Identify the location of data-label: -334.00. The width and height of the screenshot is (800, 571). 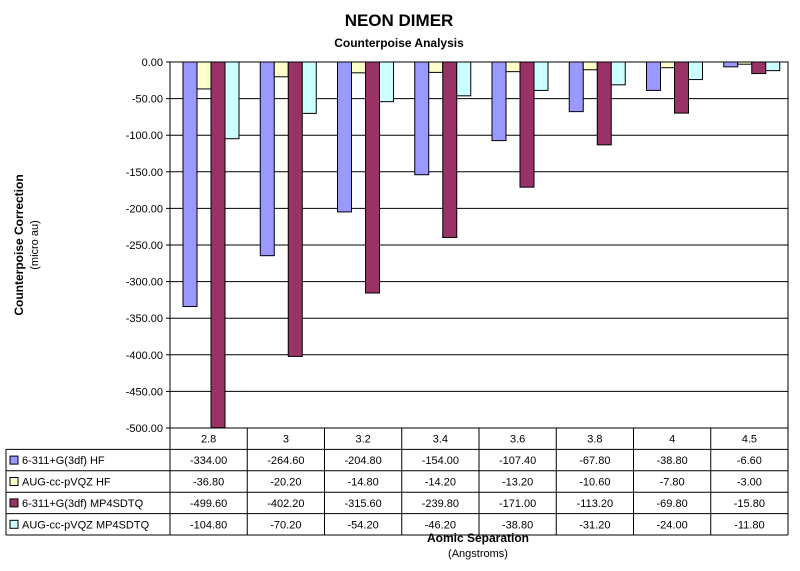
(208, 461).